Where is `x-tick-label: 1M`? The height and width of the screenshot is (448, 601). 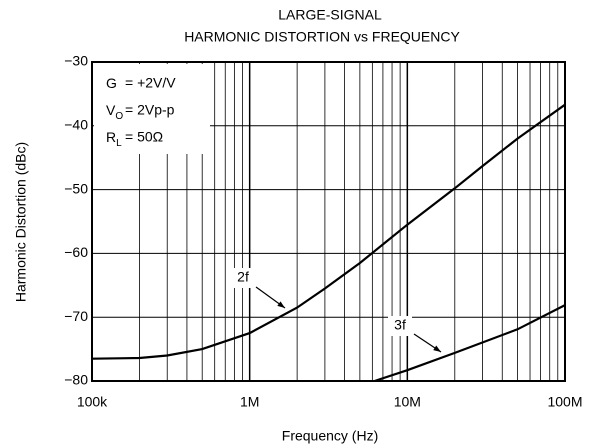
x-tick-label: 1M is located at coordinates (249, 402).